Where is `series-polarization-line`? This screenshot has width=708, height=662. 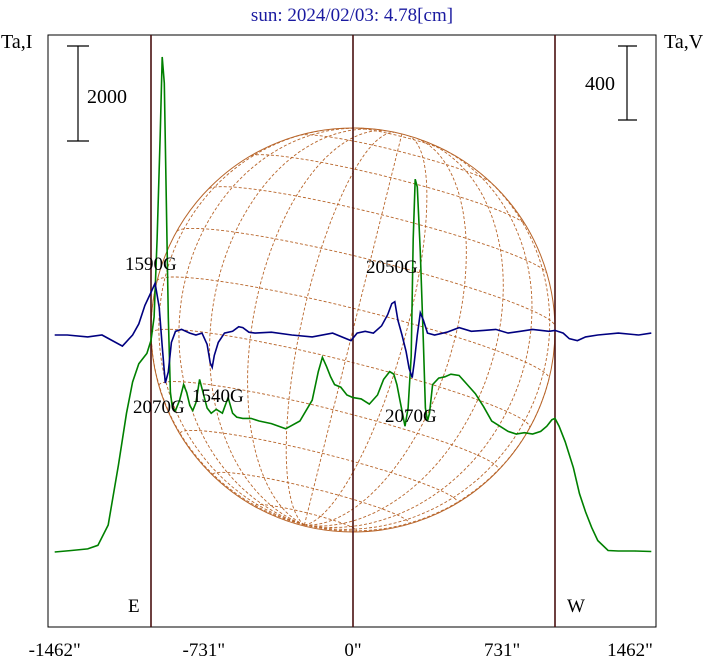
series-polarization-line is located at coordinates (353, 332).